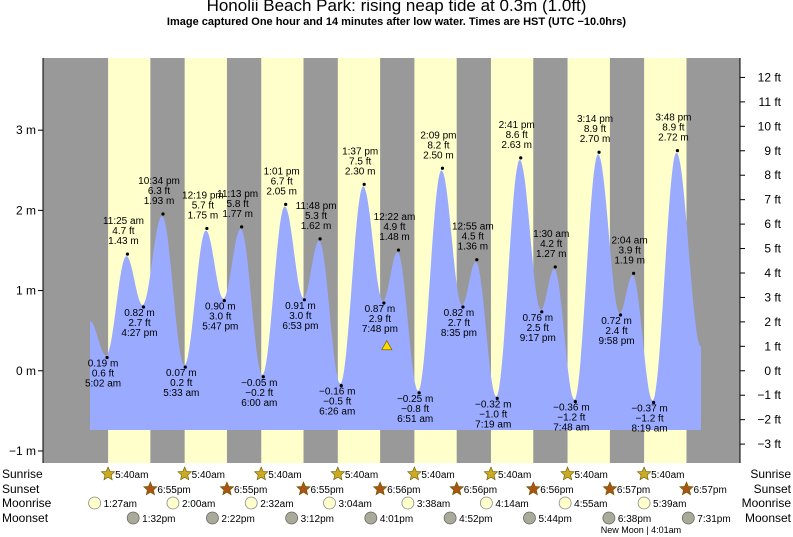  Describe the element at coordinates (21, 489) in the screenshot. I see `row-label-left: Sunset` at that location.